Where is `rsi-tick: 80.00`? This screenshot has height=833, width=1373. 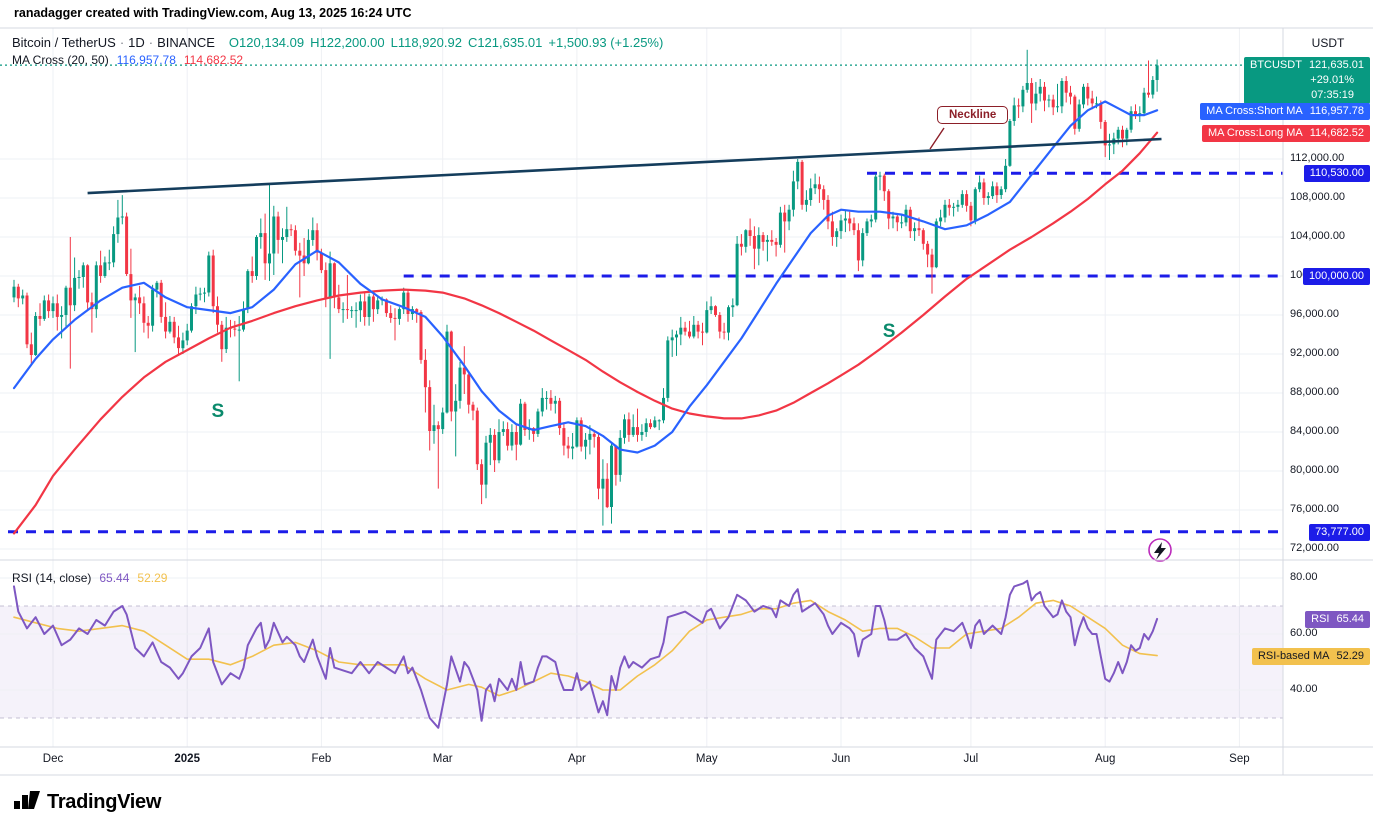
rsi-tick: 80.00 is located at coordinates (1304, 577).